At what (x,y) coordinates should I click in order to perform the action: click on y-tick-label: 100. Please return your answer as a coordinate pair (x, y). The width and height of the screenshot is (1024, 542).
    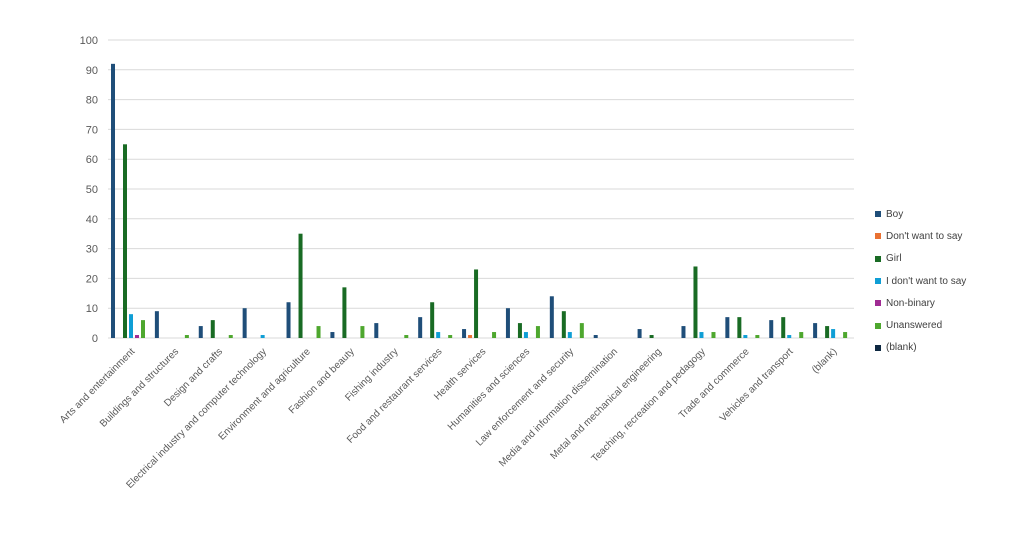
    Looking at the image, I should click on (89, 41).